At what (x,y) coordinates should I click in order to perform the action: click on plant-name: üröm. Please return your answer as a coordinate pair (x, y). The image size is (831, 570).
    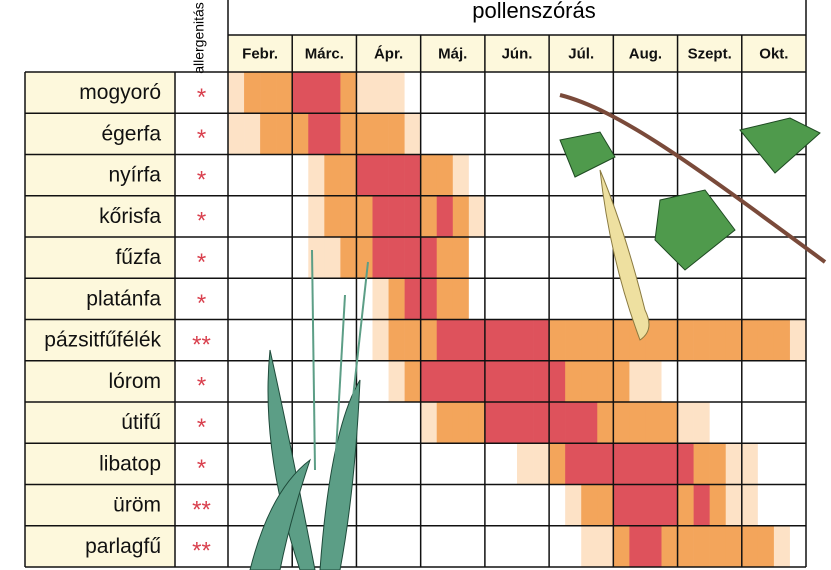
    Looking at the image, I should click on (137, 505).